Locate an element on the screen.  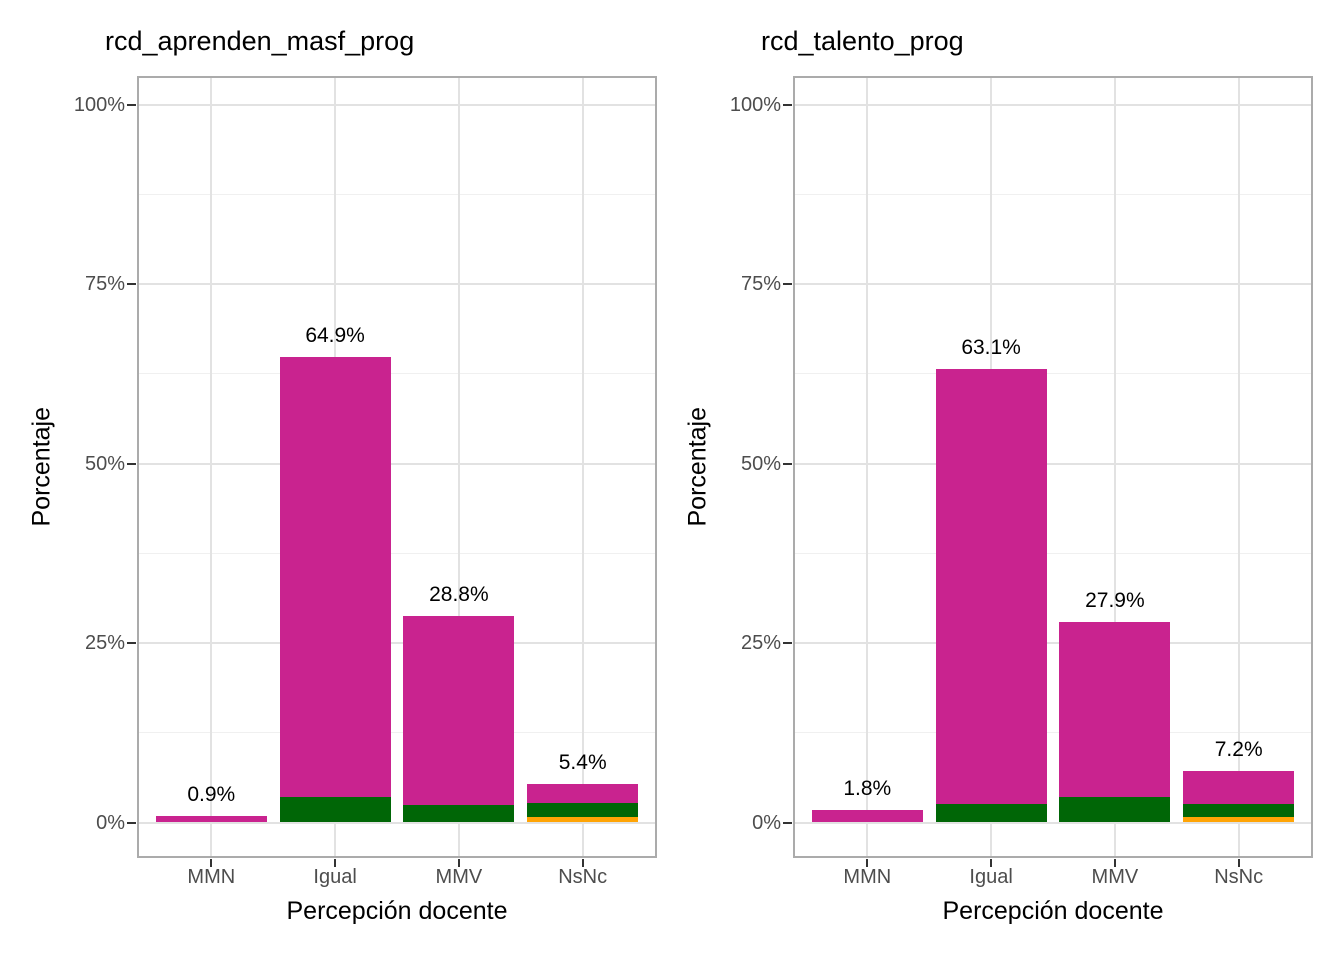
plot-title: rcd_aprenden_masf_prog is located at coordinates (260, 41).